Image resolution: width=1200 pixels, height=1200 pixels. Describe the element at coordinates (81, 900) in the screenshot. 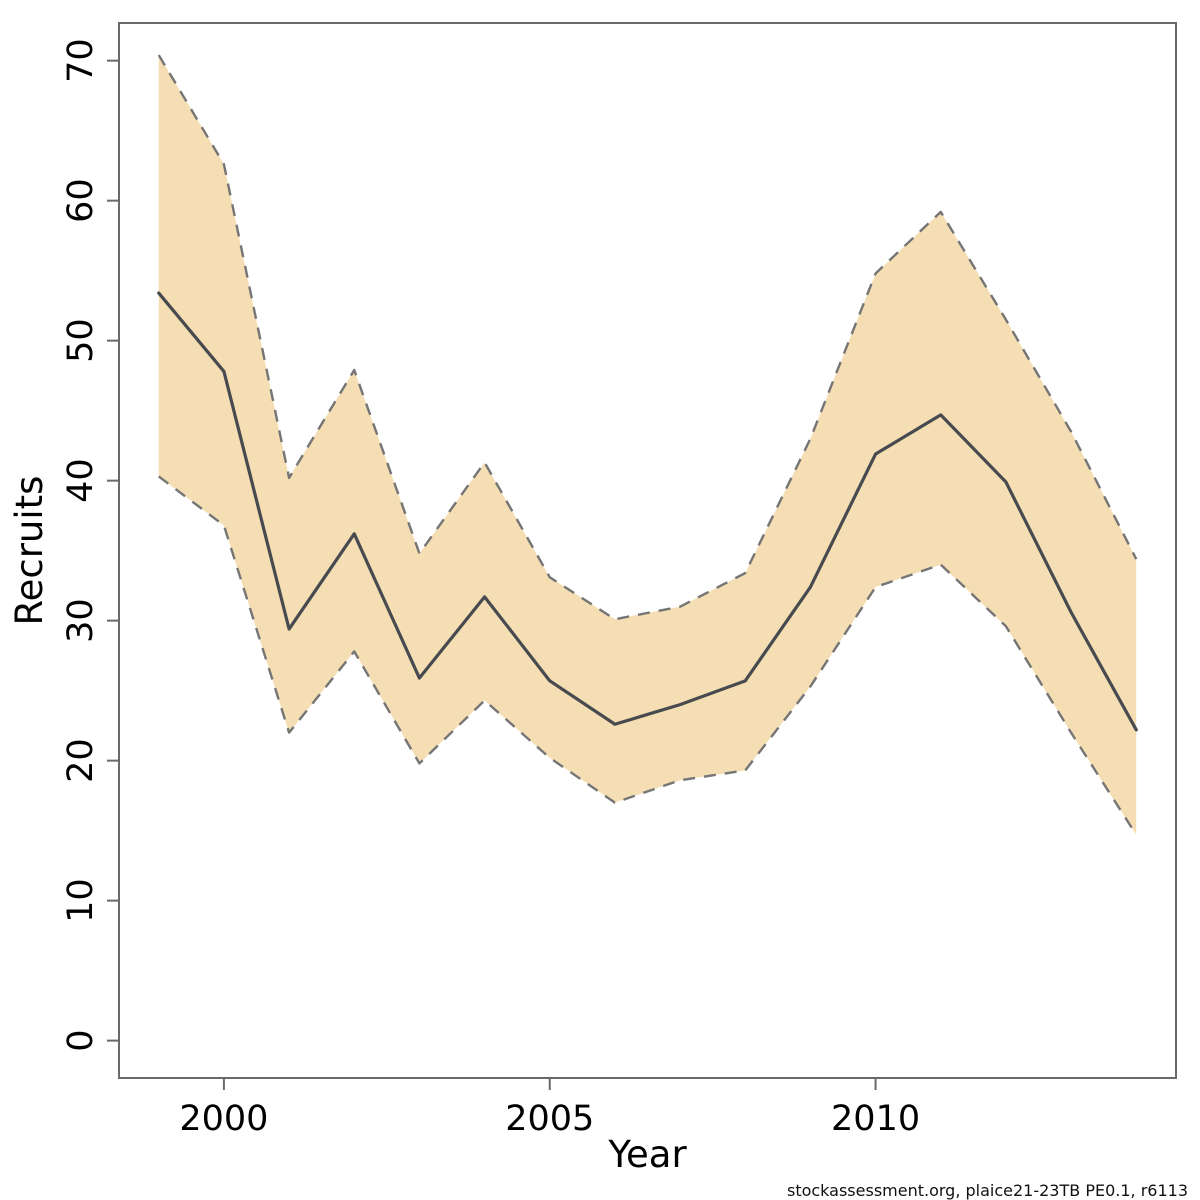

I see `y-tick-label: 10` at that location.